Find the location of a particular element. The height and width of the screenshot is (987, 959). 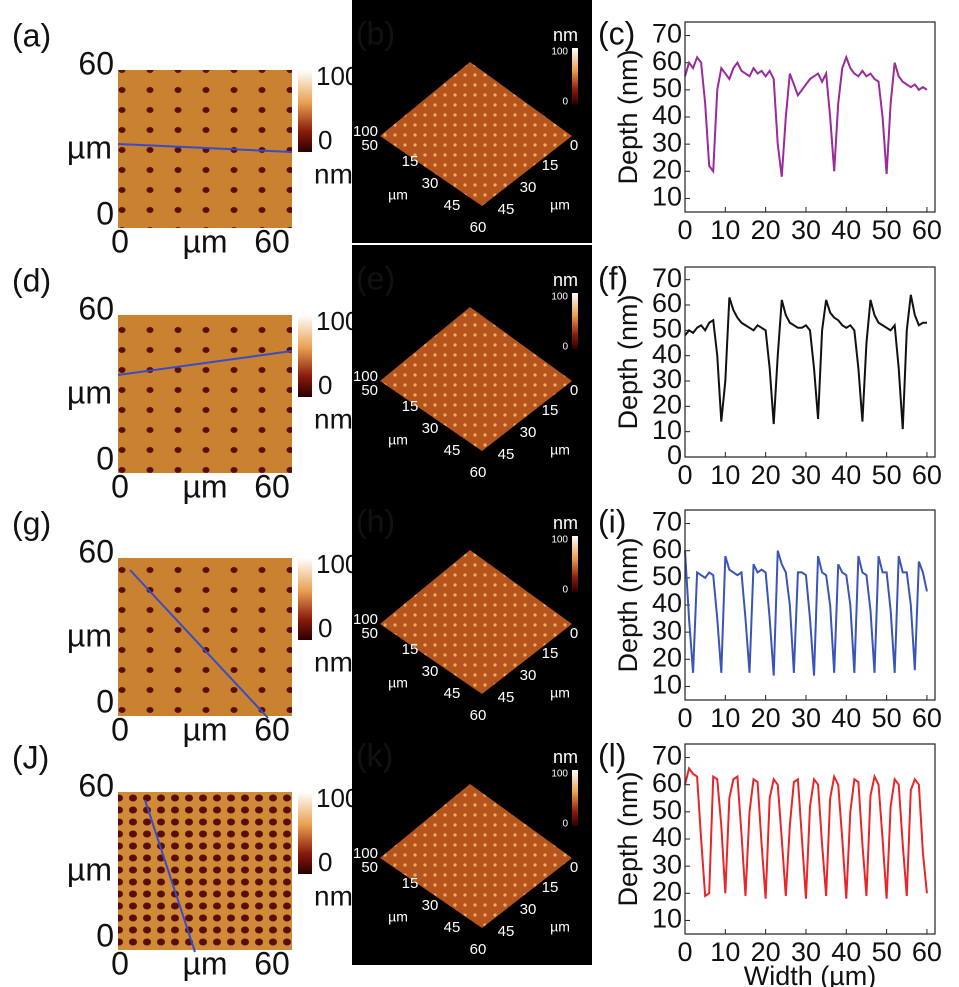

panel-label: (f) is located at coordinates (613, 278).